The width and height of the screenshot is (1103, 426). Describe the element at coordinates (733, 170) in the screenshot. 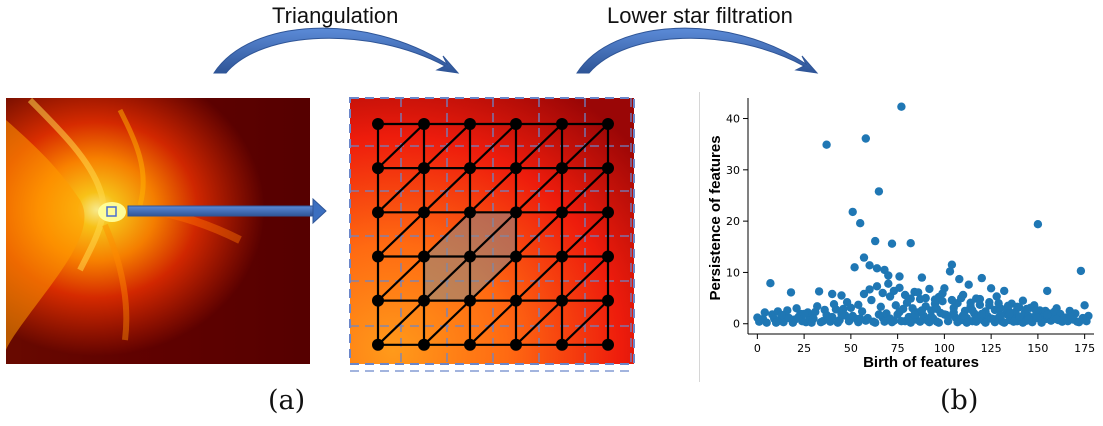

I see `y-tick-label: 30` at that location.